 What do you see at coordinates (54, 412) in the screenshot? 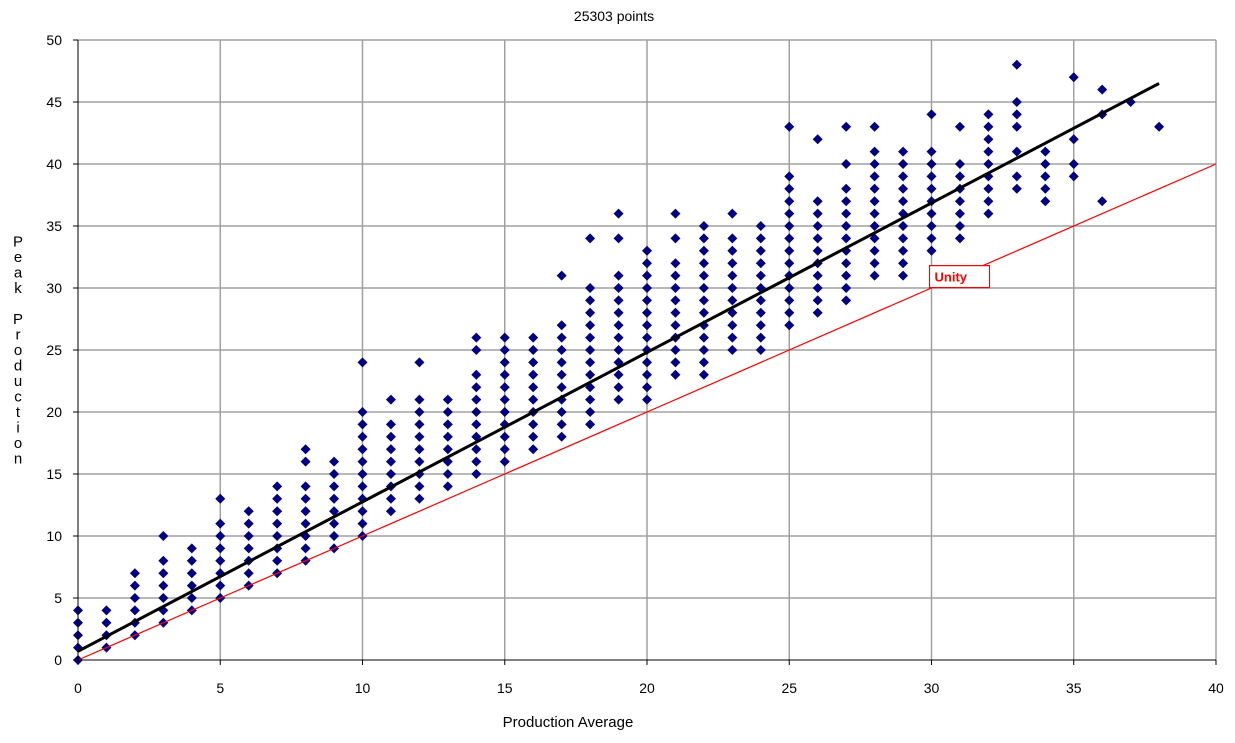
I see `y-tick-label: 20` at bounding box center [54, 412].